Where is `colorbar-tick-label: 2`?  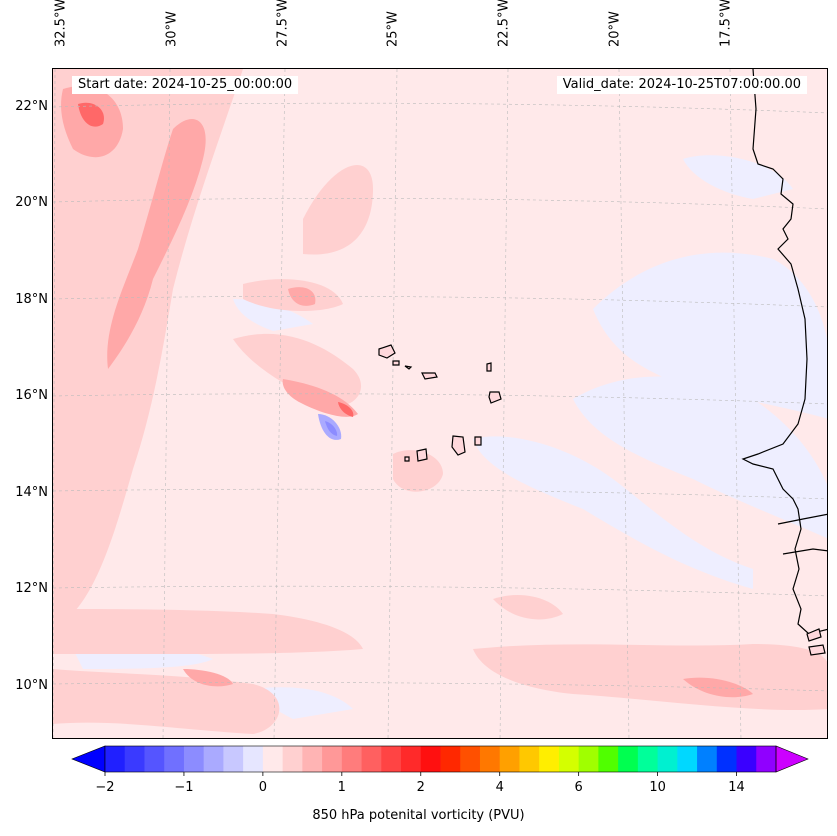
colorbar-tick-label: 2 is located at coordinates (421, 787).